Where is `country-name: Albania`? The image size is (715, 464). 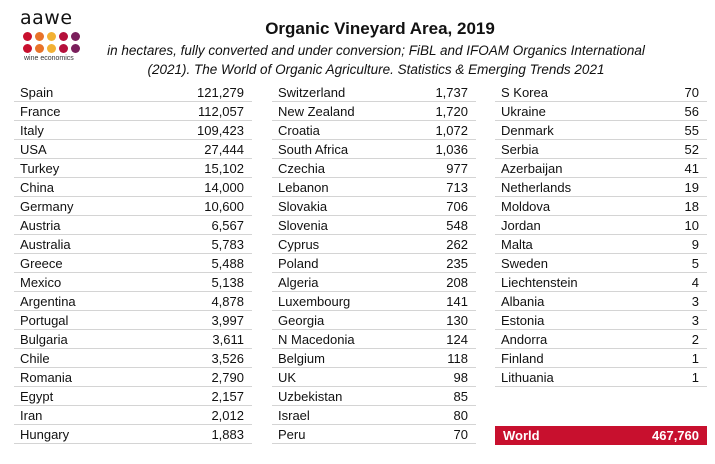
country-name: Albania is located at coordinates (523, 301).